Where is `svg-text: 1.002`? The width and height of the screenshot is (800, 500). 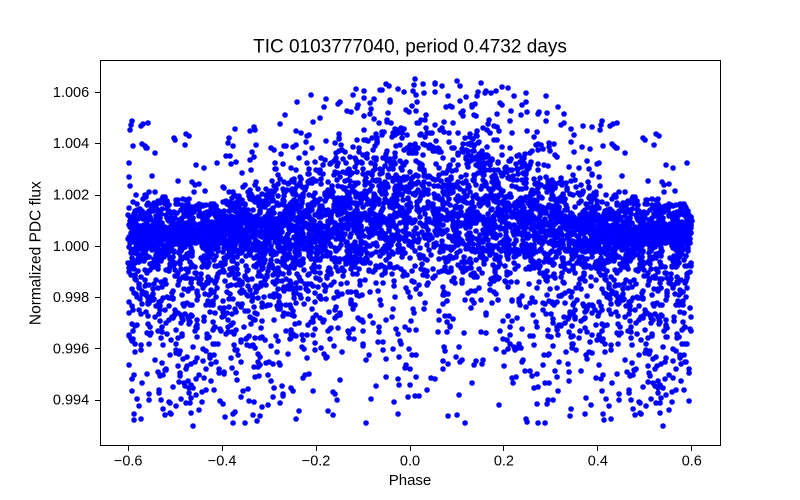
svg-text: 1.002 is located at coordinates (71, 196).